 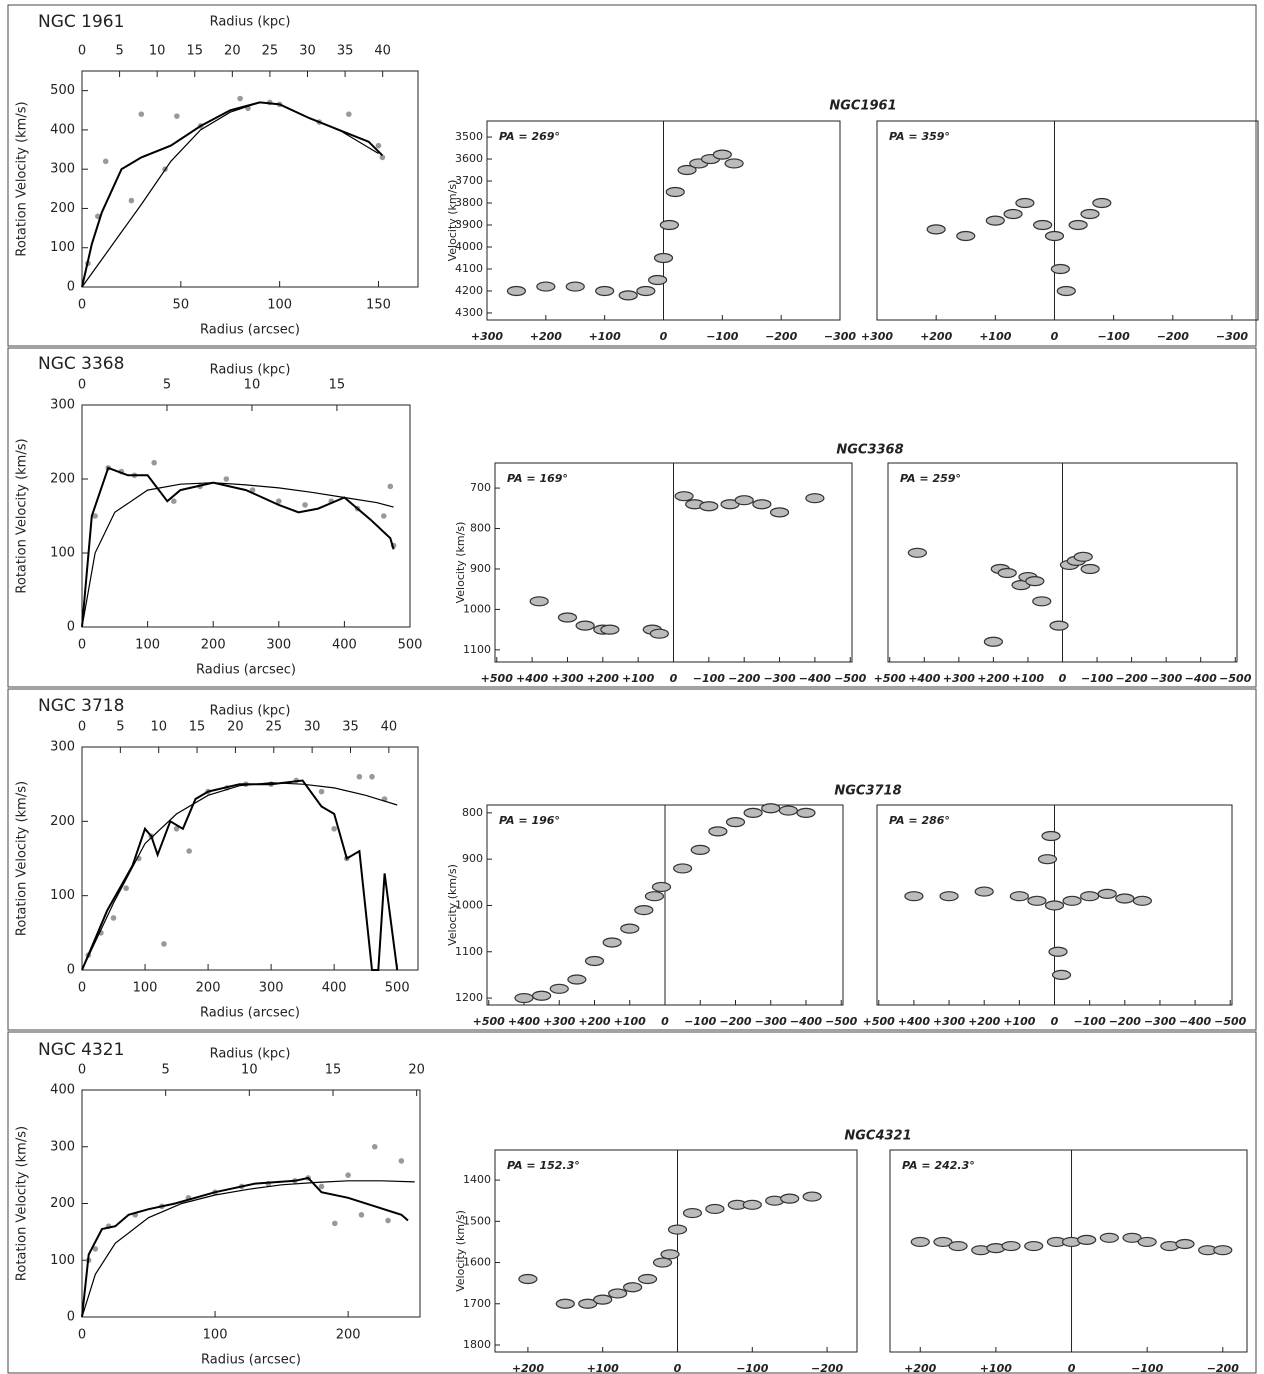 What do you see at coordinates (22, 178) in the screenshot?
I see `y-axis-label: Rotation Velocity (km/s)` at bounding box center [22, 178].